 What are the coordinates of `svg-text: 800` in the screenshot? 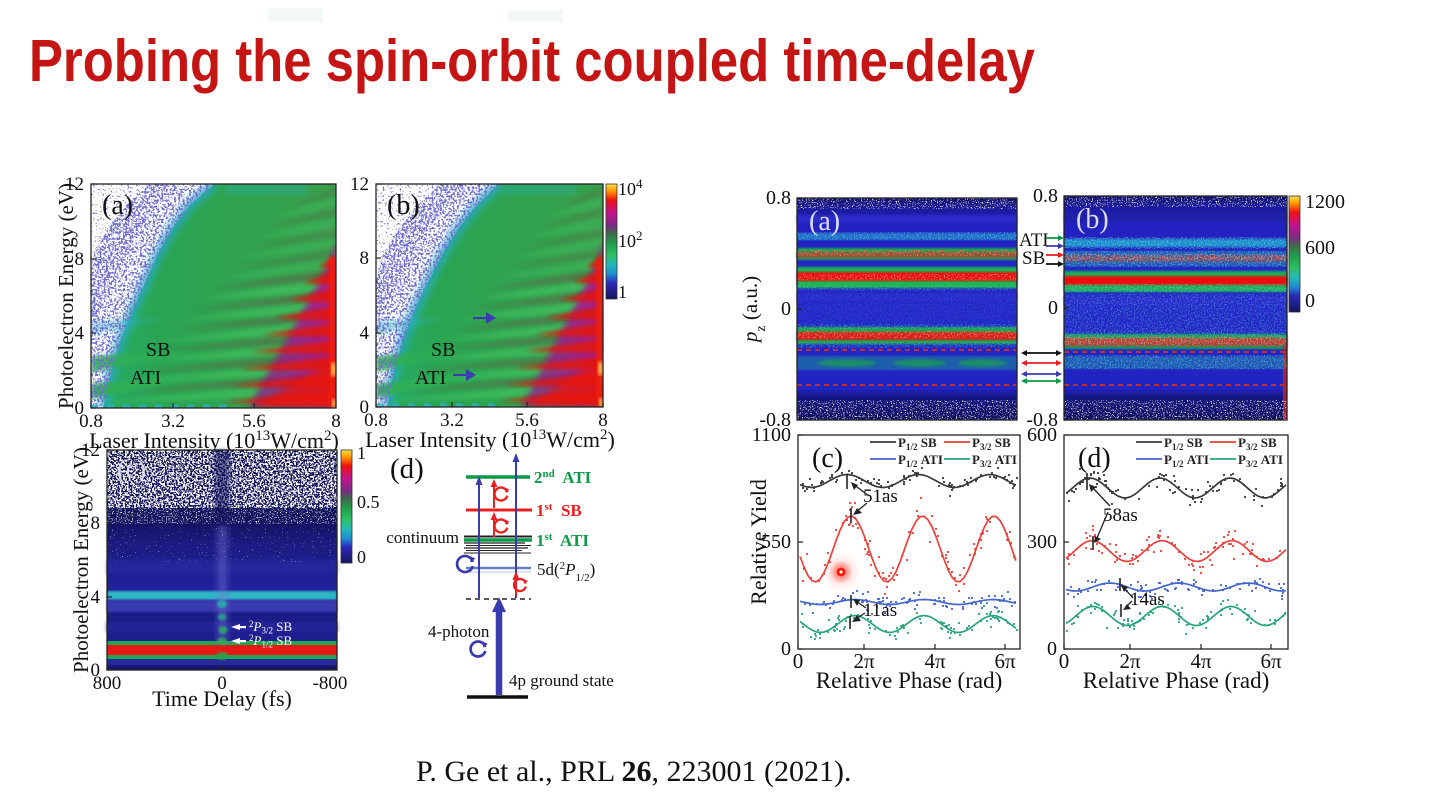 It's located at (107, 683).